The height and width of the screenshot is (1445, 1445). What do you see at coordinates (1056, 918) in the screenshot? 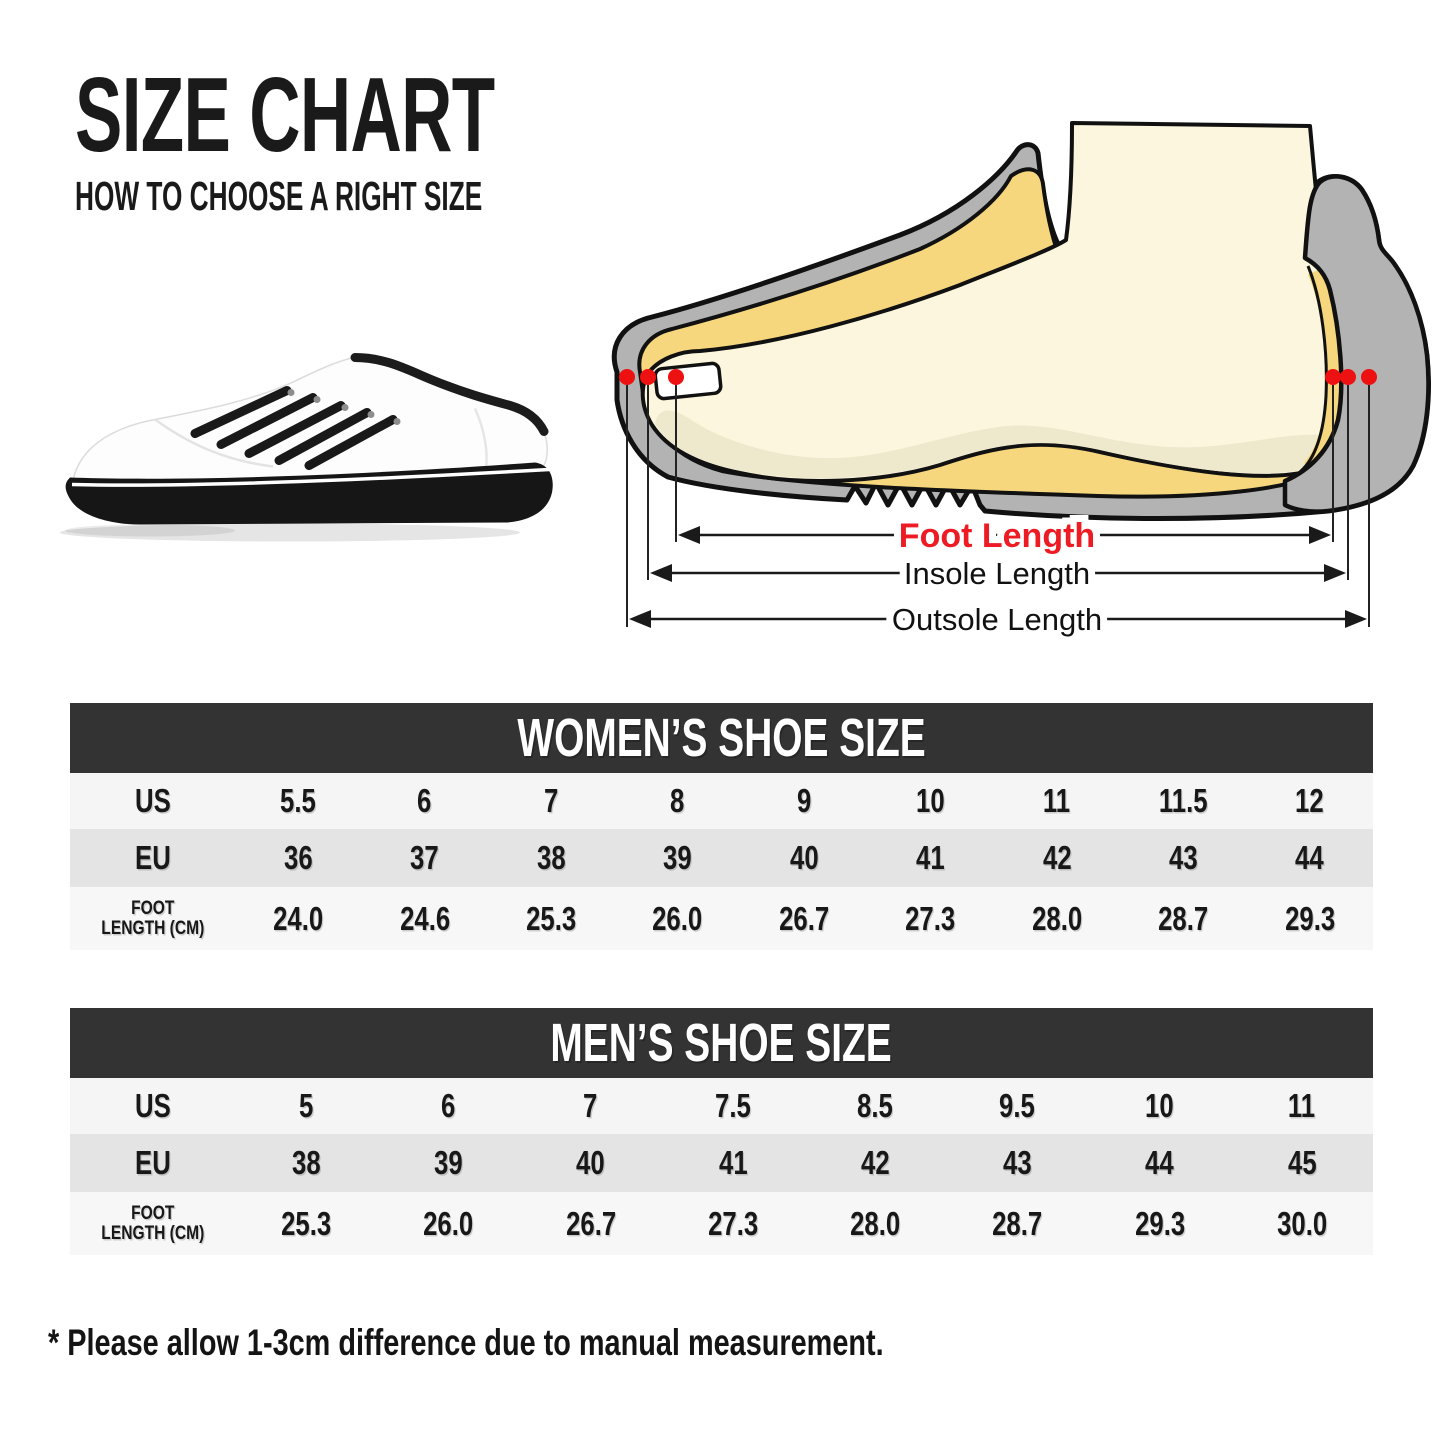
I see `size-value-text: 28.0` at bounding box center [1056, 918].